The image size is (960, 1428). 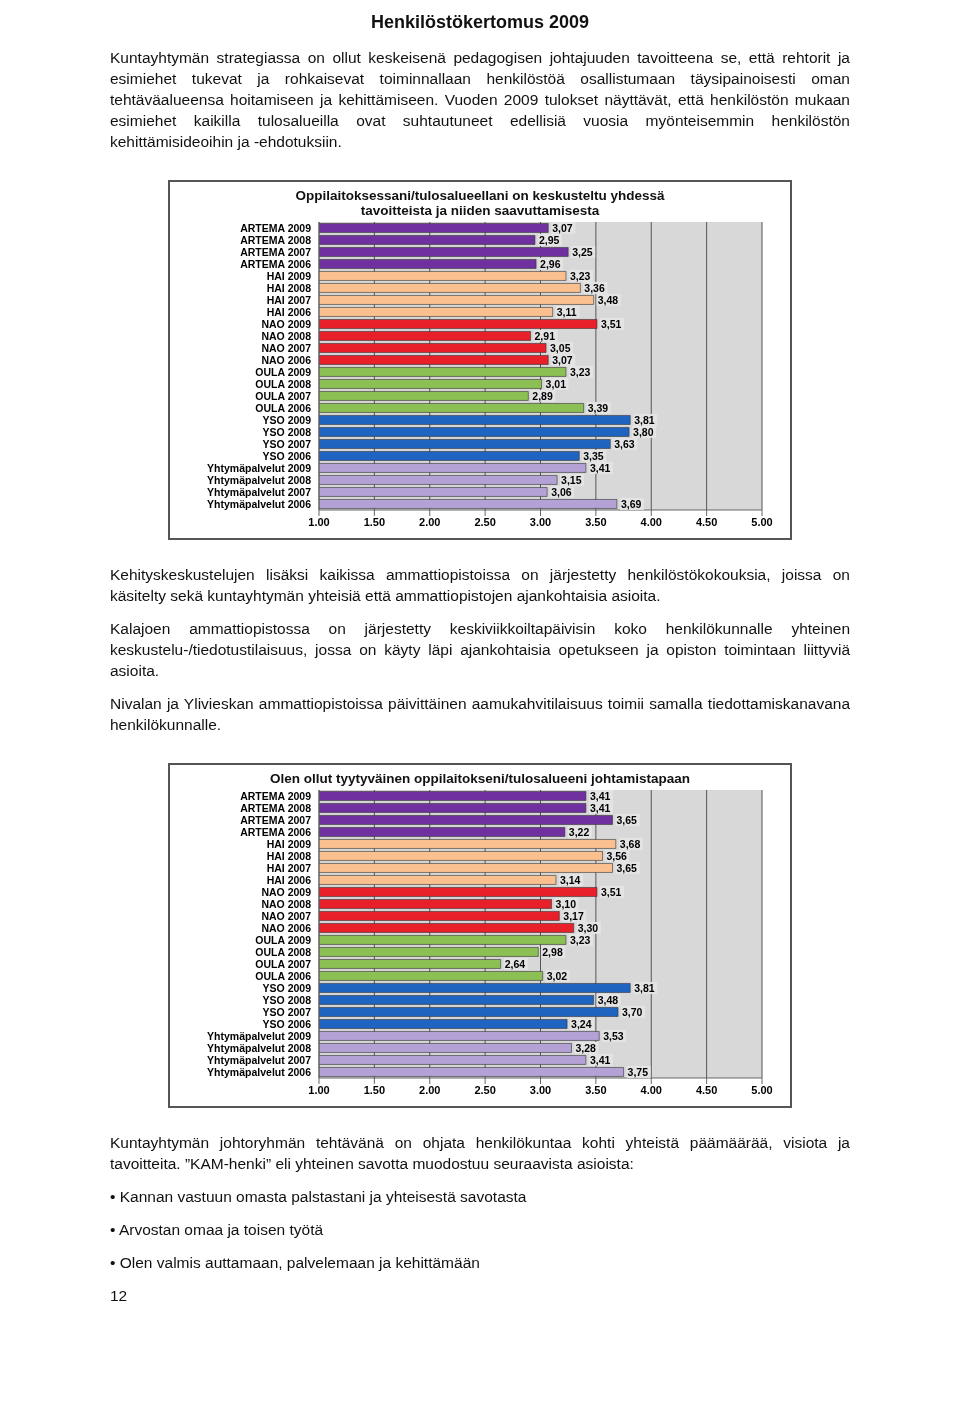 I want to click on text: Henkilöstökertomus 2009, so click(x=480, y=22).